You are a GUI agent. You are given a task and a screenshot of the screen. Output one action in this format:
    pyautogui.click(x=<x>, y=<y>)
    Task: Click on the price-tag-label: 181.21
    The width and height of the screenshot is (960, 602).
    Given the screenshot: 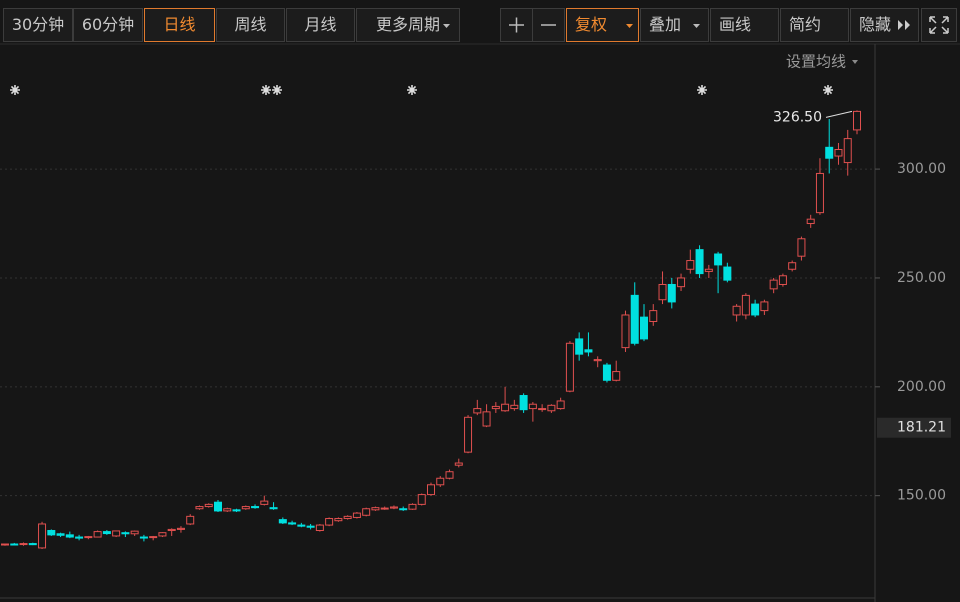 What is the action you would take?
    pyautogui.click(x=921, y=428)
    